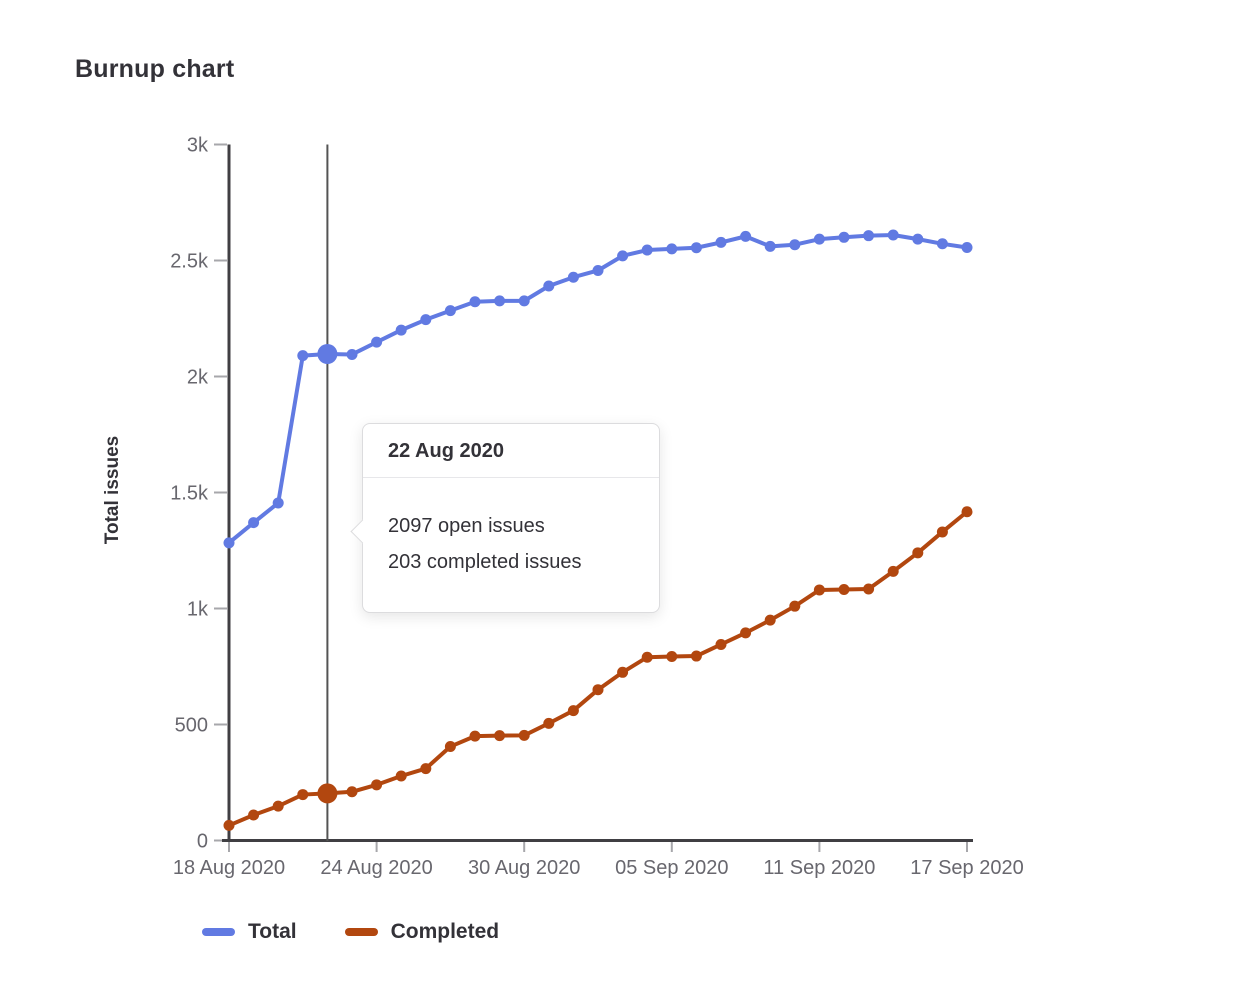 This screenshot has height=1004, width=1246. Describe the element at coordinates (112, 490) in the screenshot. I see `y-axis-title: Total issues` at that location.